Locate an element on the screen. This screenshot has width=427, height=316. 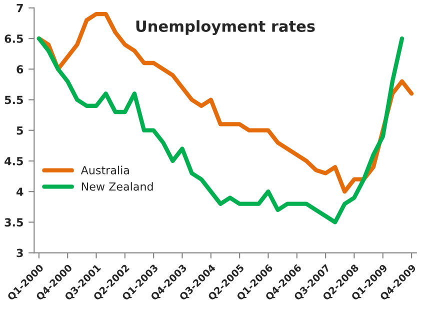
y-tick-label: 3.5 is located at coordinates (13, 222).